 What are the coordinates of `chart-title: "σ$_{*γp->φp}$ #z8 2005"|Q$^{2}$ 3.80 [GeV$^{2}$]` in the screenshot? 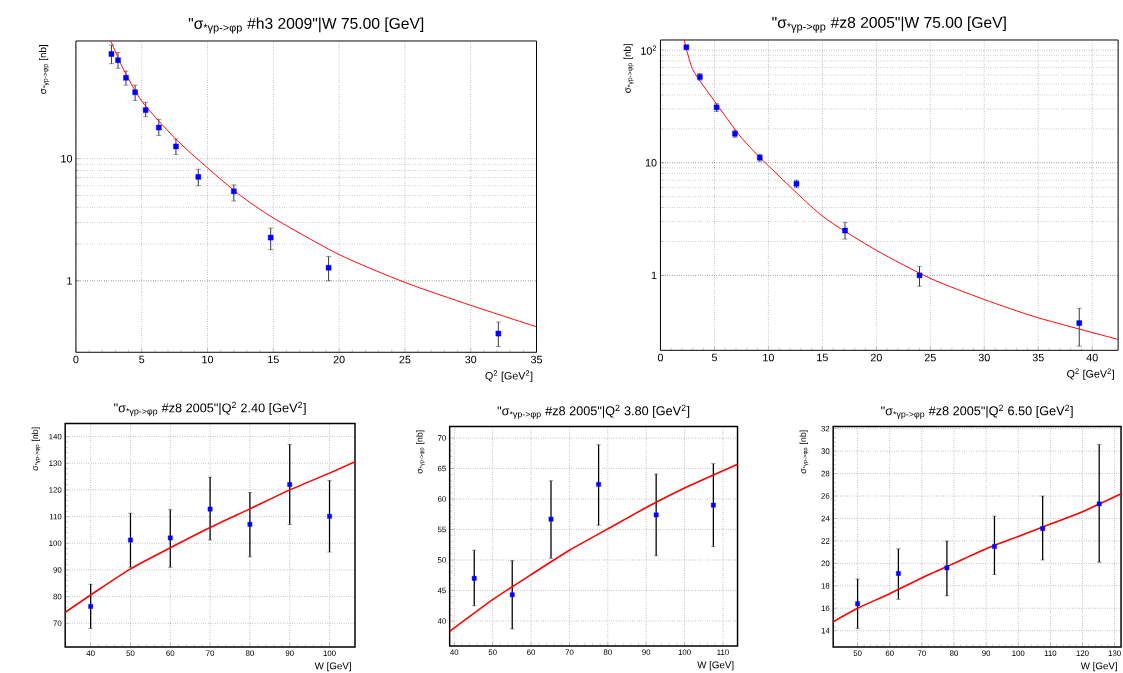 It's located at (593, 411).